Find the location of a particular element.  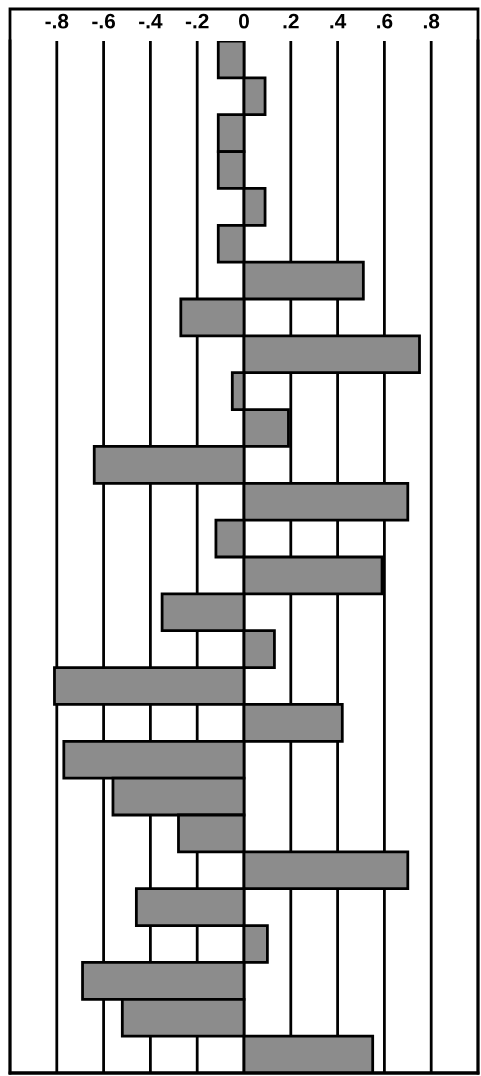

x-tick-label: .8 is located at coordinates (431, 21).